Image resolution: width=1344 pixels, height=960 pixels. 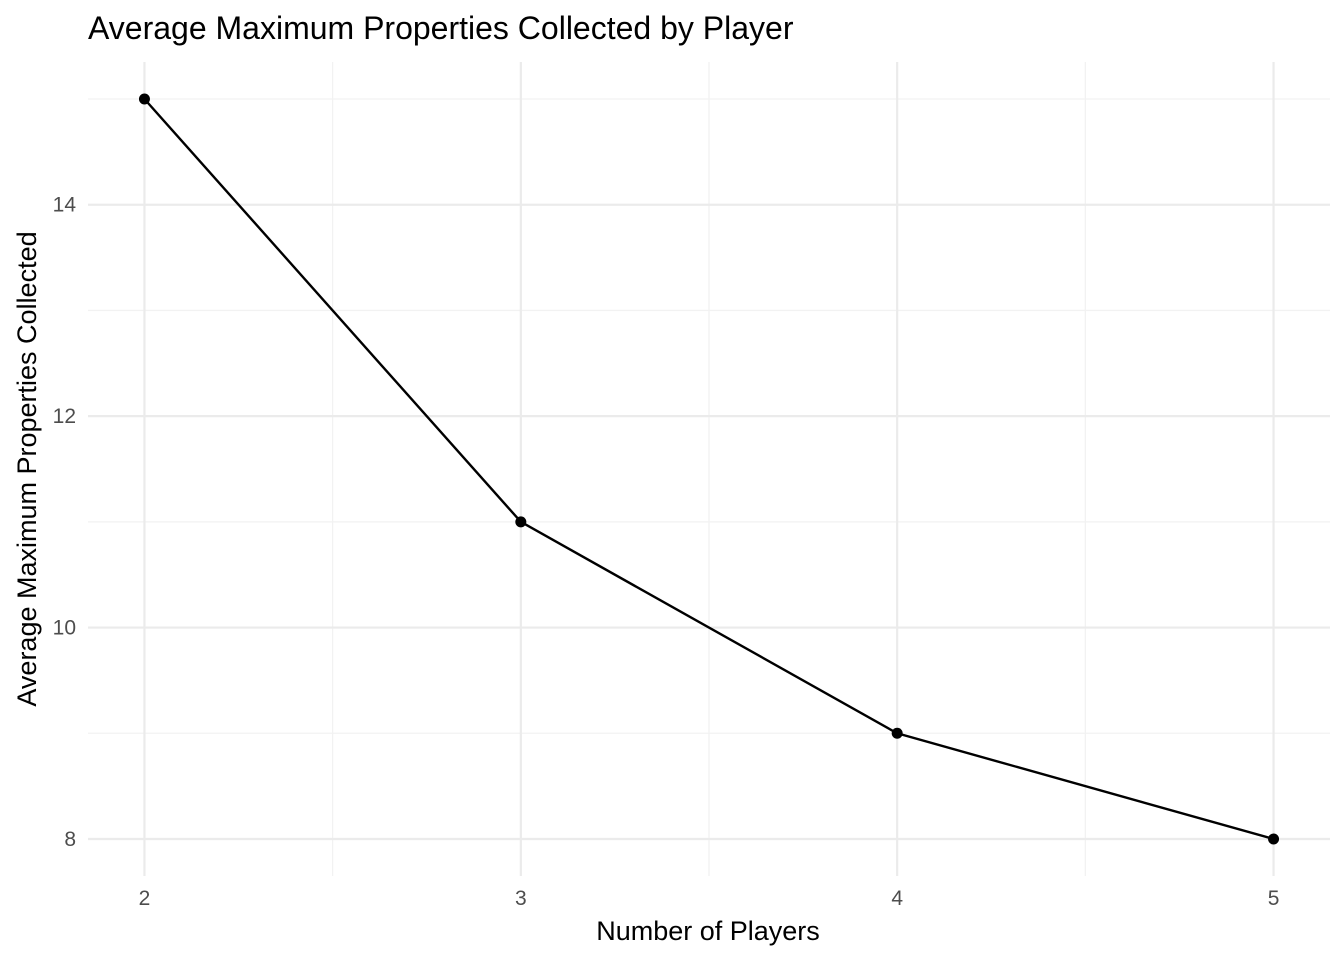 I want to click on x-tick-label: 4, so click(x=897, y=898).